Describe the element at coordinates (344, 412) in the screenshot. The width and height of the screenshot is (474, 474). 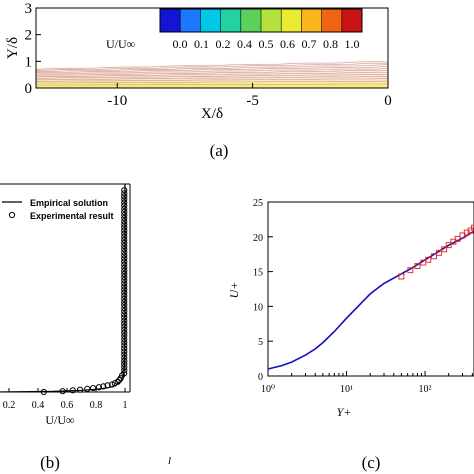
I see `panel-c-xlabel: Y+` at that location.